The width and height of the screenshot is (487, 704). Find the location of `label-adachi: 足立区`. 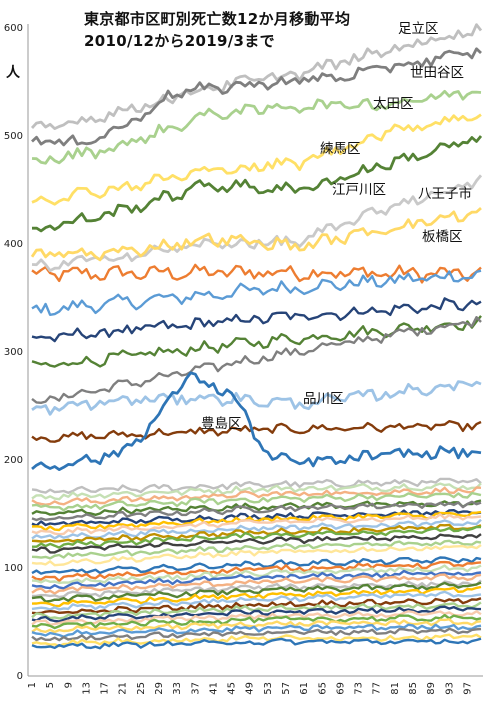

label-adachi: 足立区 is located at coordinates (418, 29).